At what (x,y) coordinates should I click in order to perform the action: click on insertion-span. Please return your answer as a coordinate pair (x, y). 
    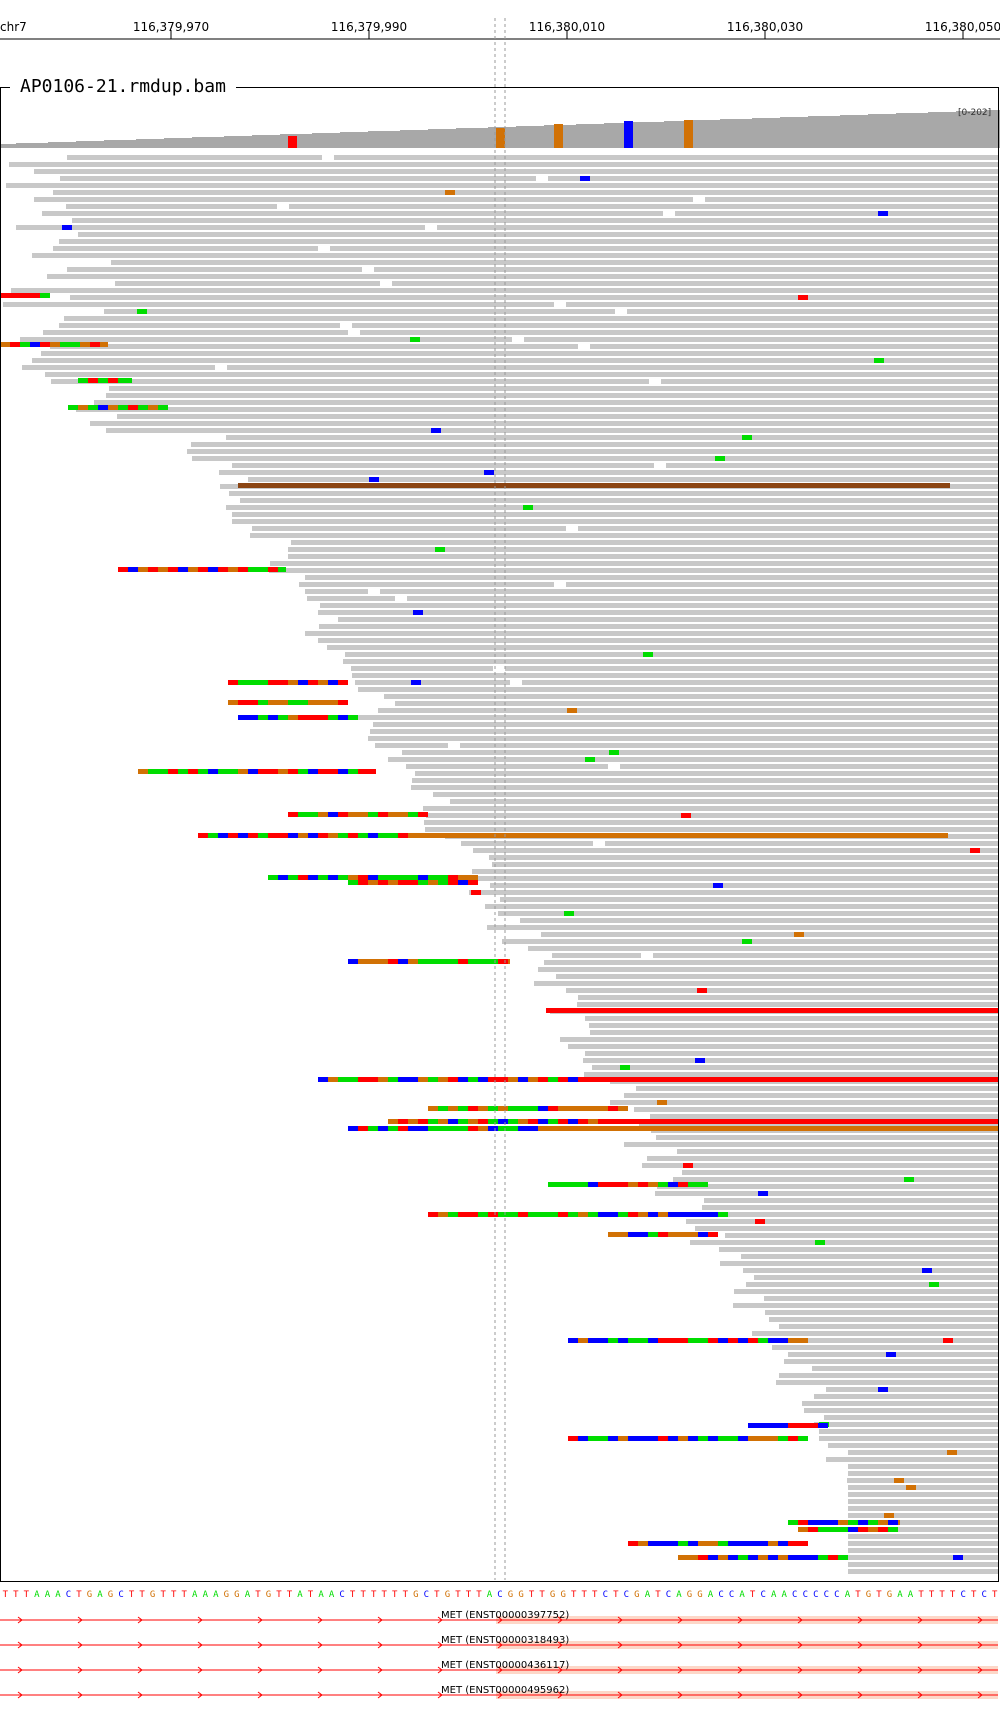
    Looking at the image, I should click on (783, 1128).